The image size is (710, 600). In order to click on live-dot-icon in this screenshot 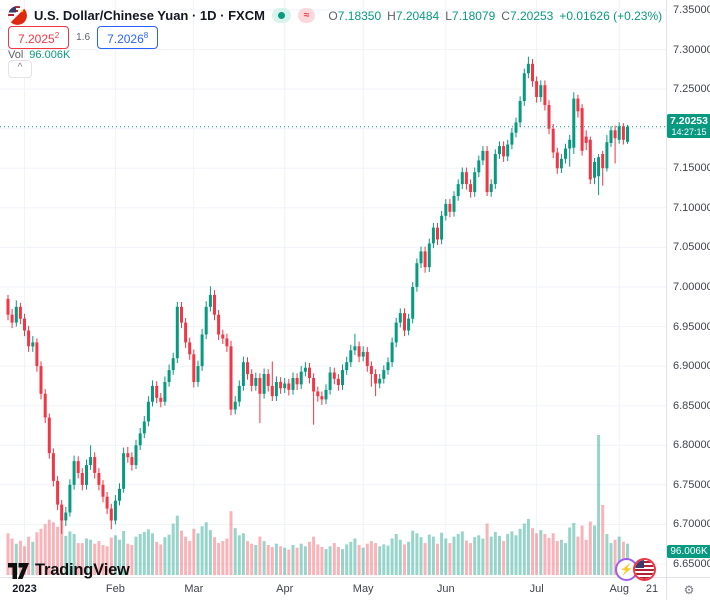, I will do `click(281, 15)`.